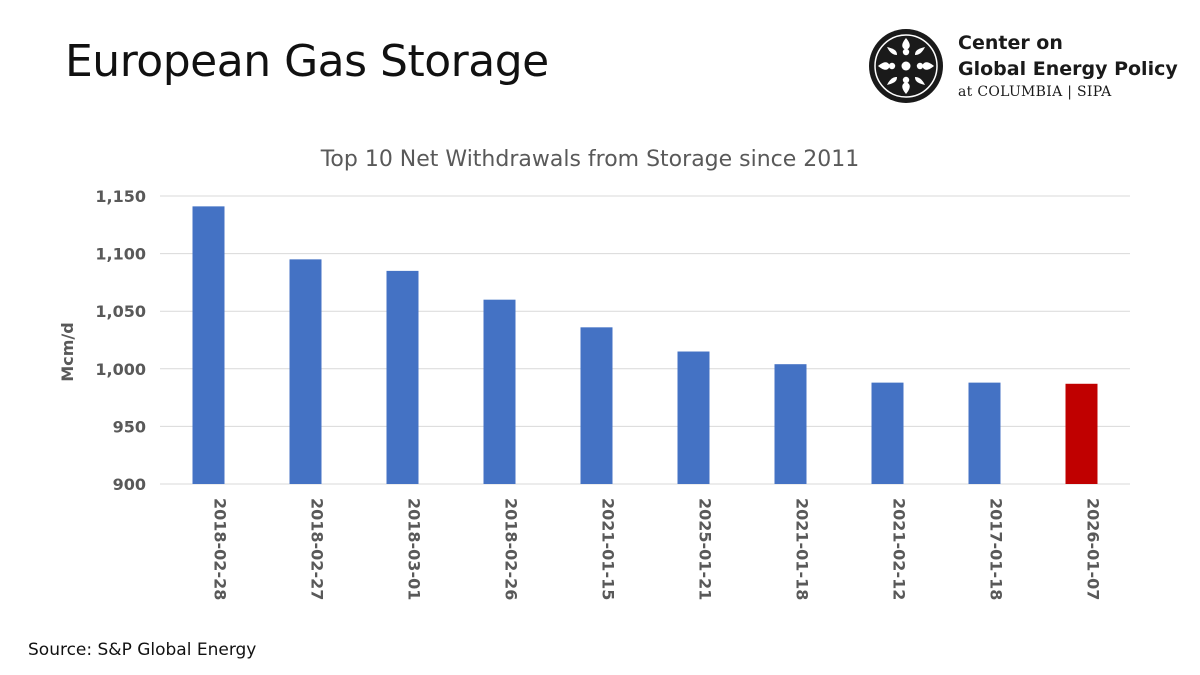 The width and height of the screenshot is (1200, 675). Describe the element at coordinates (142, 650) in the screenshot. I see `source-note: Source: S&P Global Energy` at that location.